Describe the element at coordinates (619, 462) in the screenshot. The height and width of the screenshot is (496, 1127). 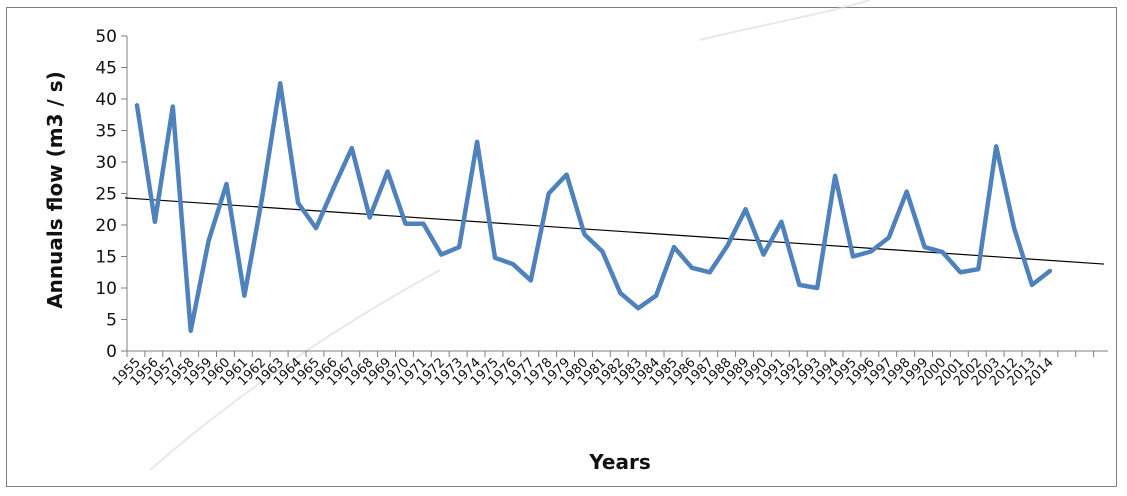
I see `x-axis-title: Years` at that location.